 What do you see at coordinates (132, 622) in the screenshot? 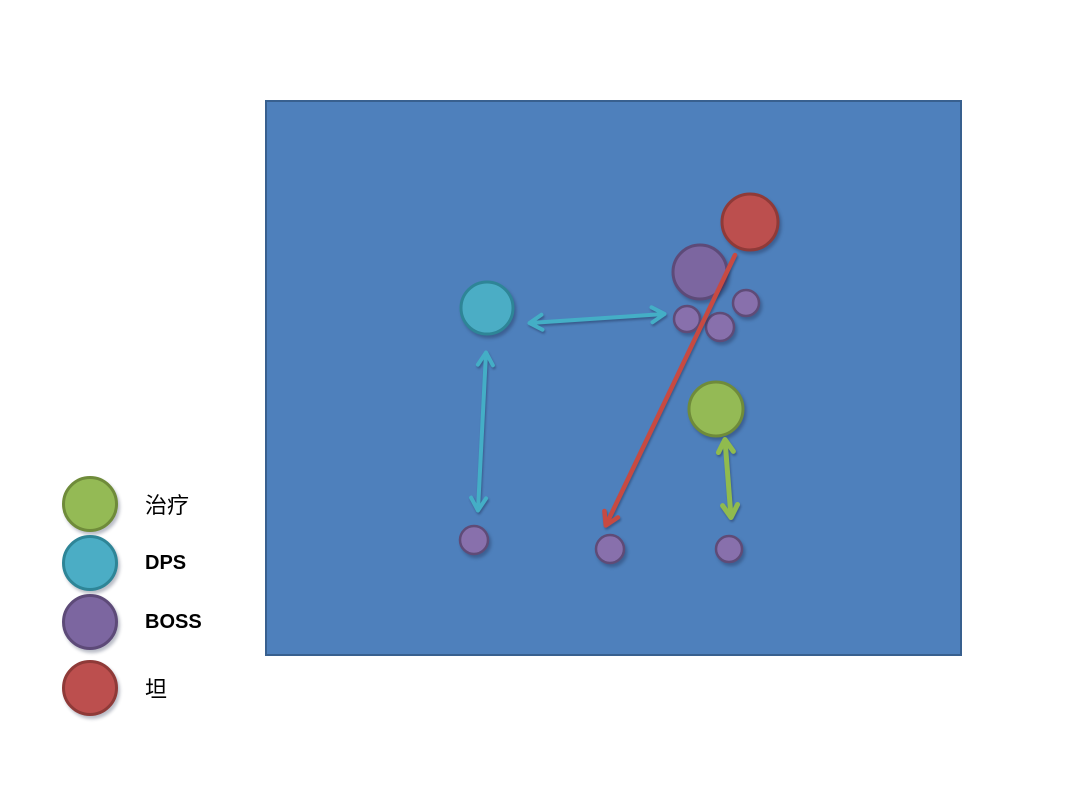
I see `legend-item-boss: BOSS` at bounding box center [132, 622].